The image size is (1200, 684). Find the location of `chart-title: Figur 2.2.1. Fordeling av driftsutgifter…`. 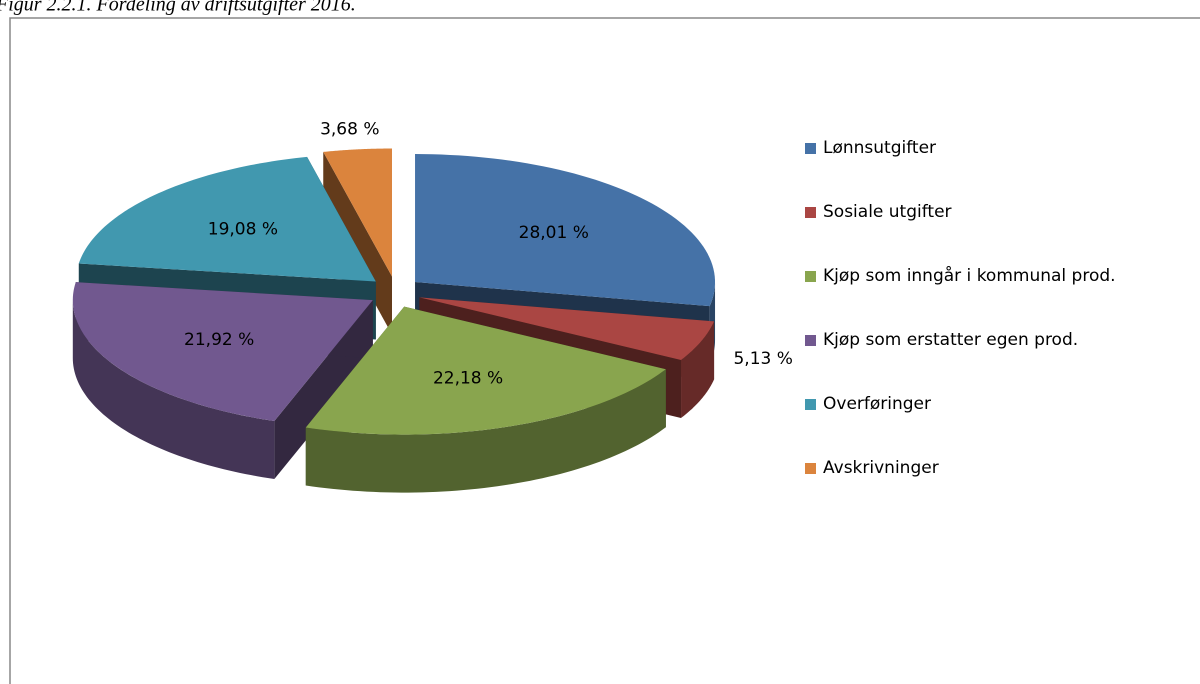

chart-title: Figur 2.2.1. Fordeling av driftsutgifter… is located at coordinates (178, 8).